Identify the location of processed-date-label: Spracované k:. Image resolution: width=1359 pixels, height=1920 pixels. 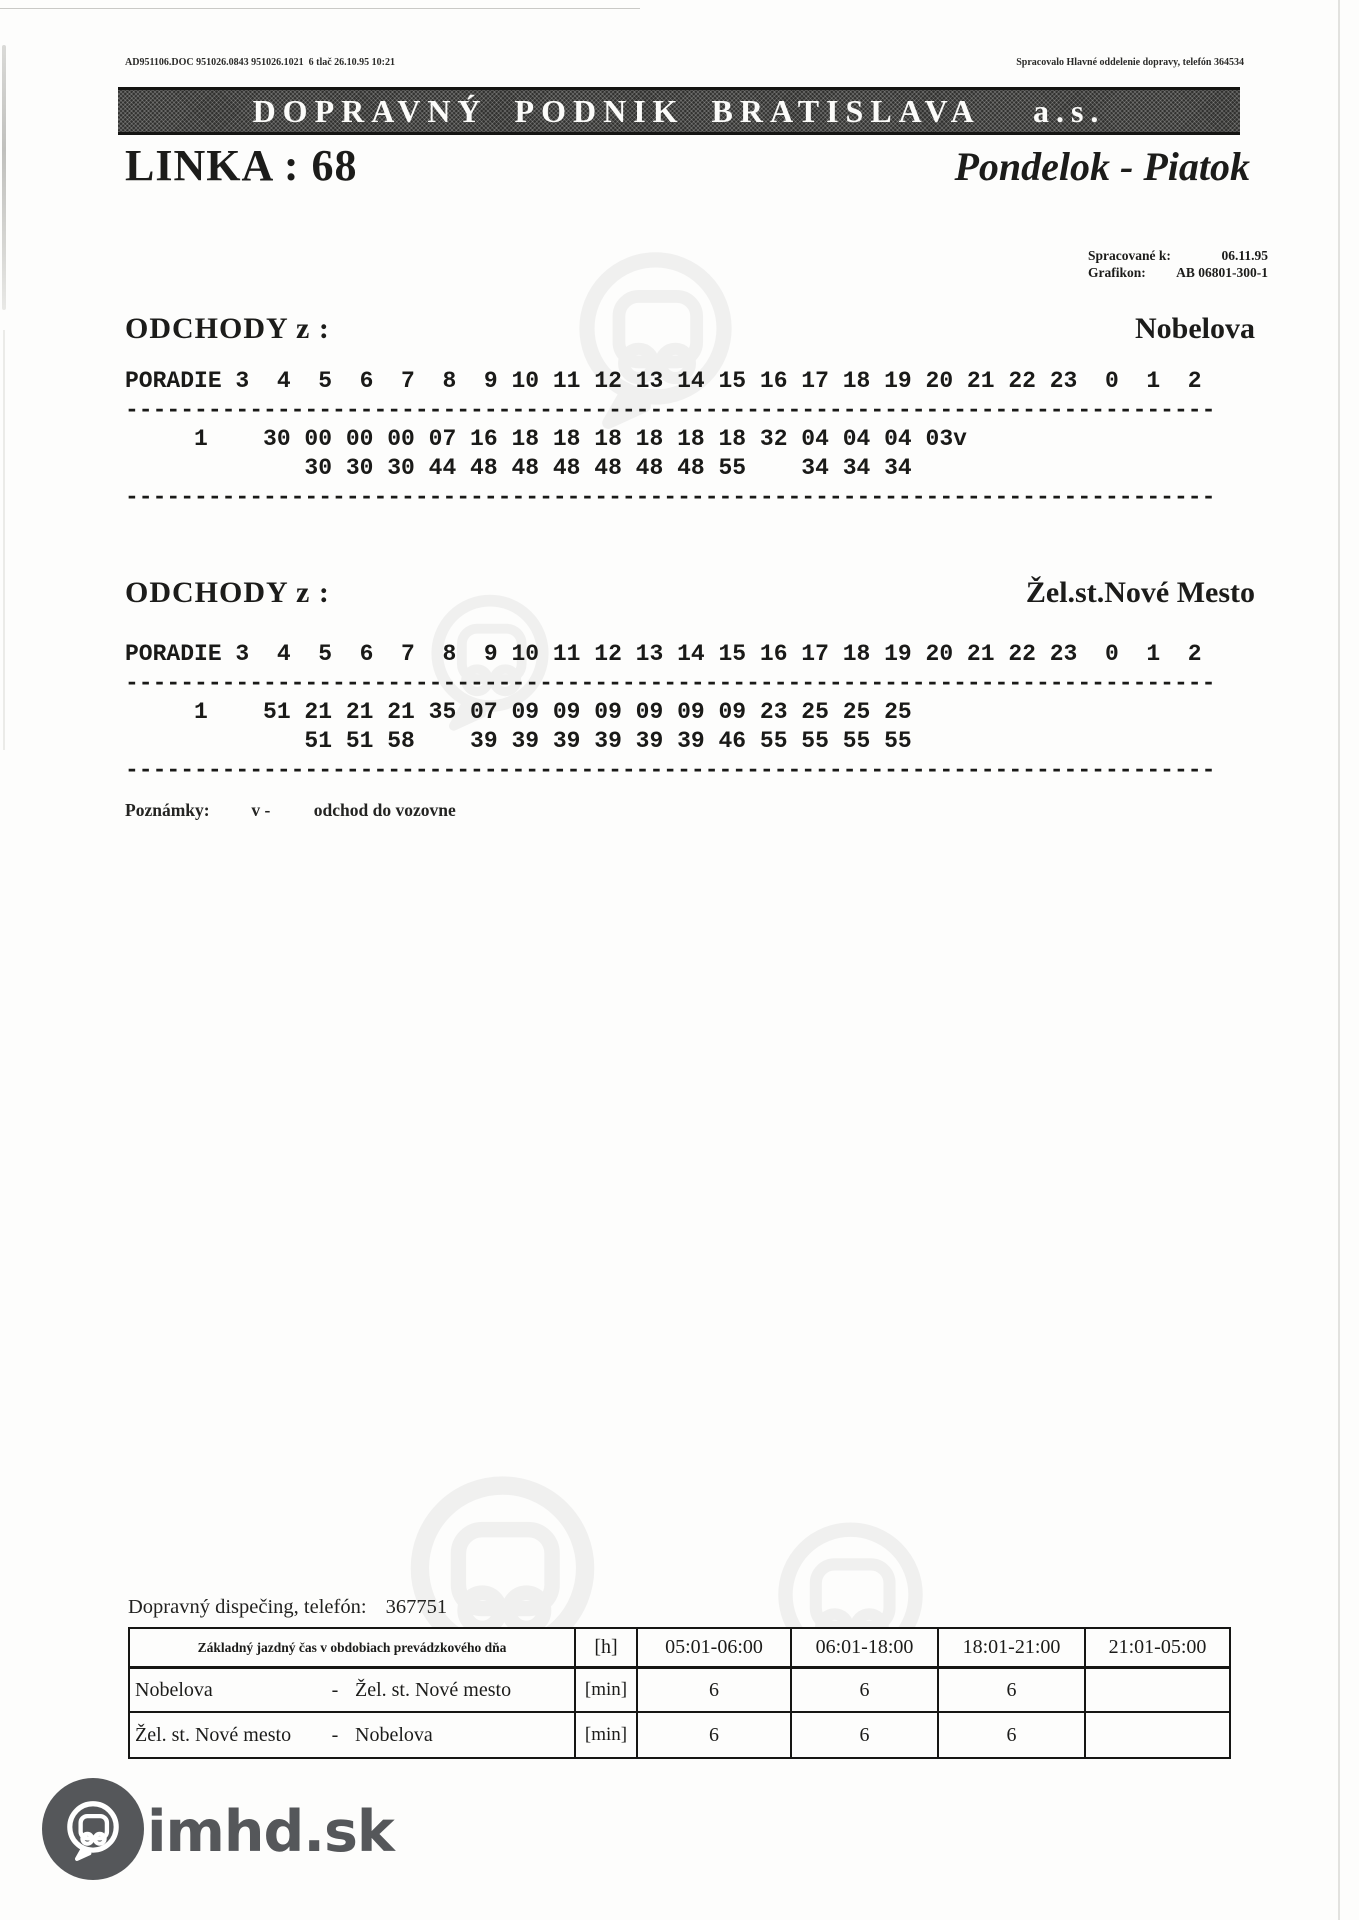
(1129, 255).